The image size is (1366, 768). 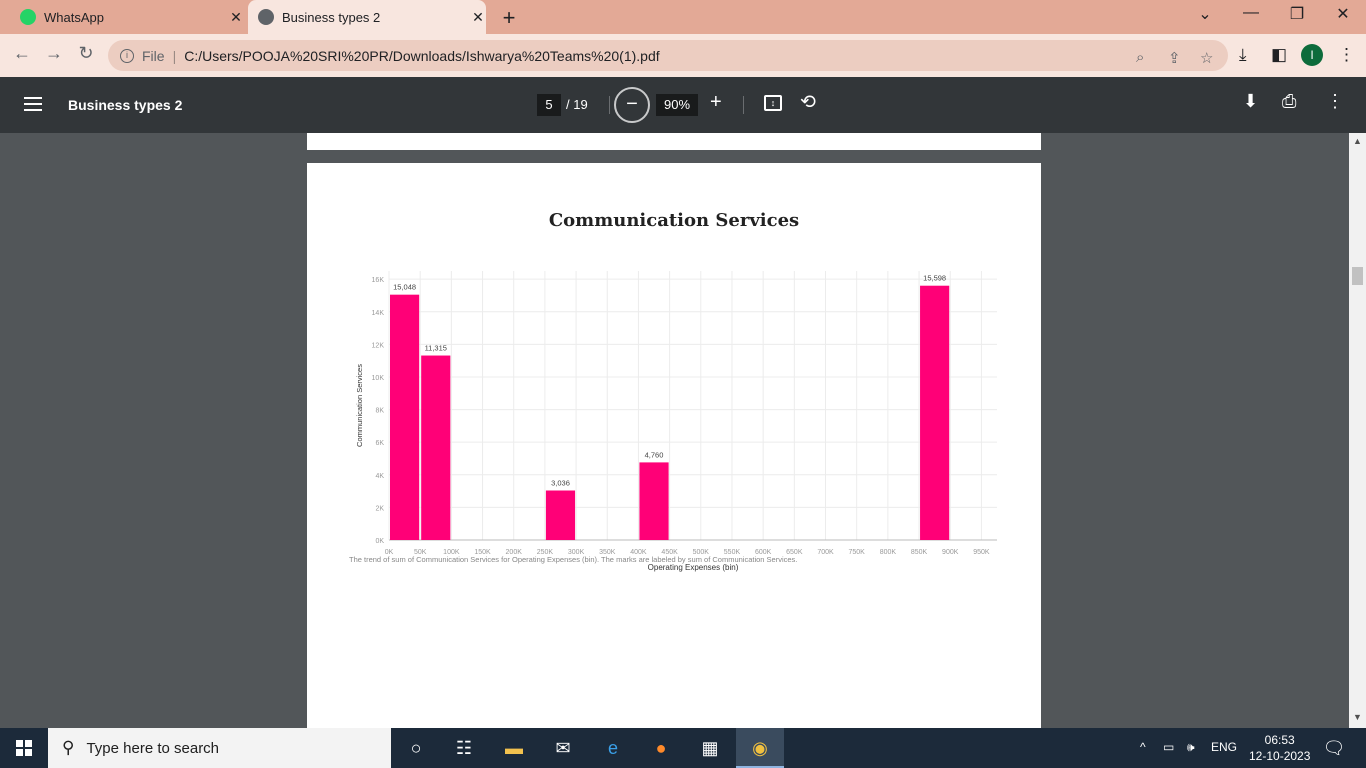 I want to click on y-tick-label: 8K, so click(x=379, y=411).